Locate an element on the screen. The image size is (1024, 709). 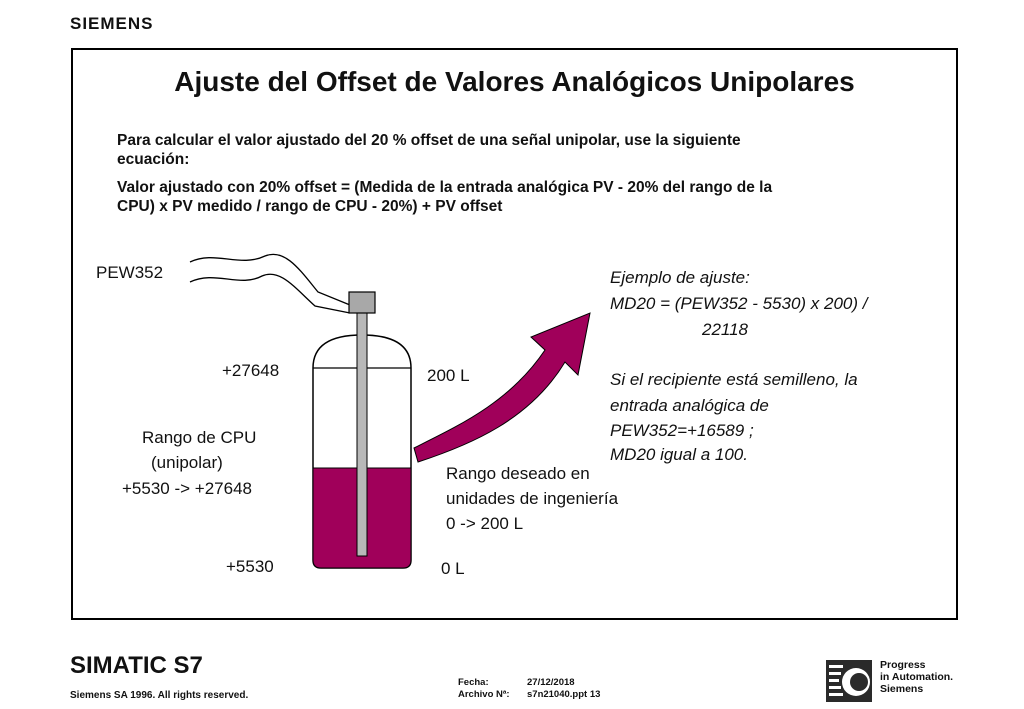
progress-logo-icon is located at coordinates (849, 681).